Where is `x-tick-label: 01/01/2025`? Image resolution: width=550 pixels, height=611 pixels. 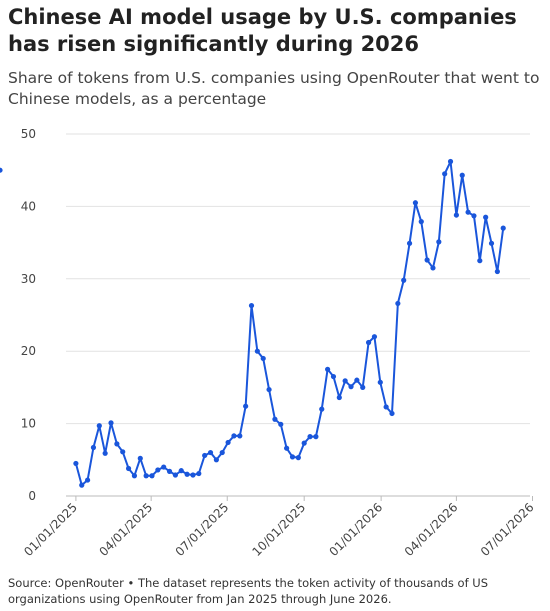
x-tick-label: 01/01/2025 is located at coordinates (50, 529).